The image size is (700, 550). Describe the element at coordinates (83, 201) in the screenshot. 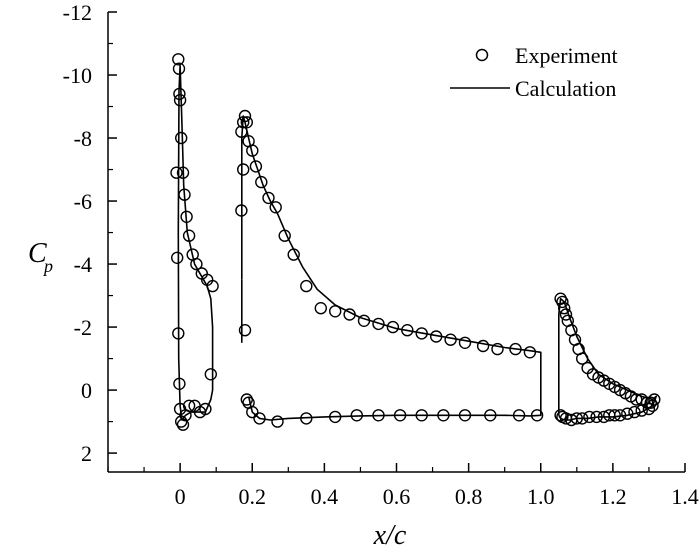

I see `y-tick-label: -6` at that location.